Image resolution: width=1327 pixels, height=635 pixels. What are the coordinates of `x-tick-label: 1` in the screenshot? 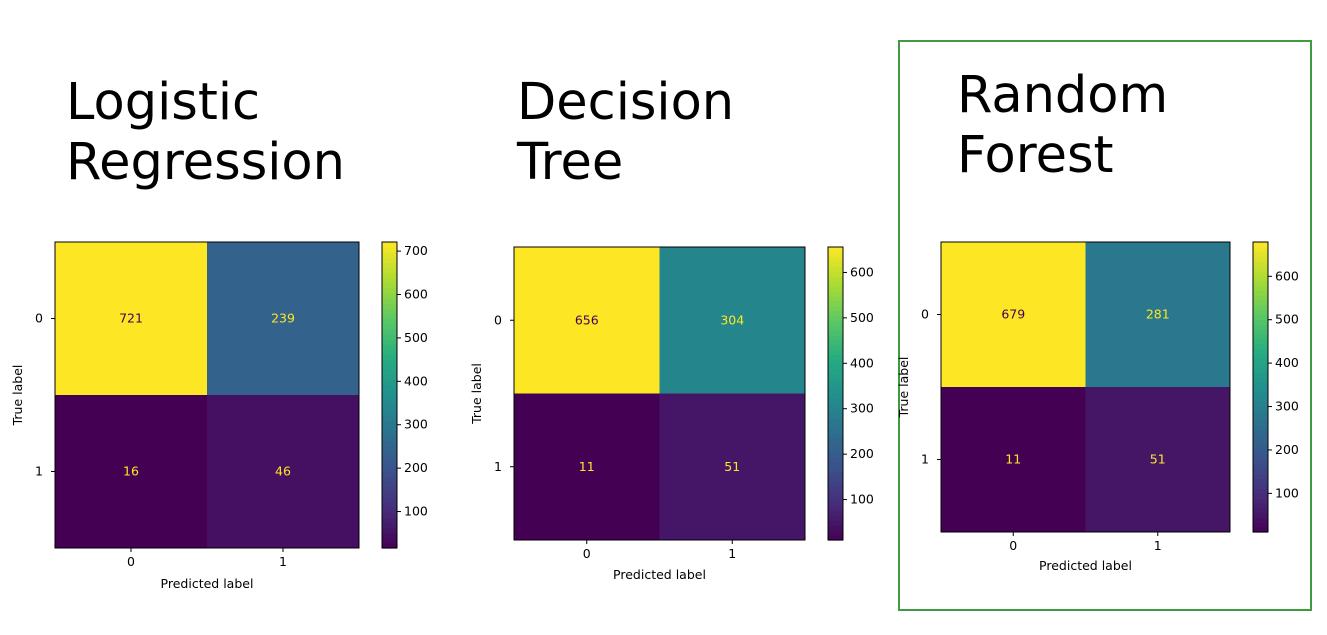 It's located at (283, 561).